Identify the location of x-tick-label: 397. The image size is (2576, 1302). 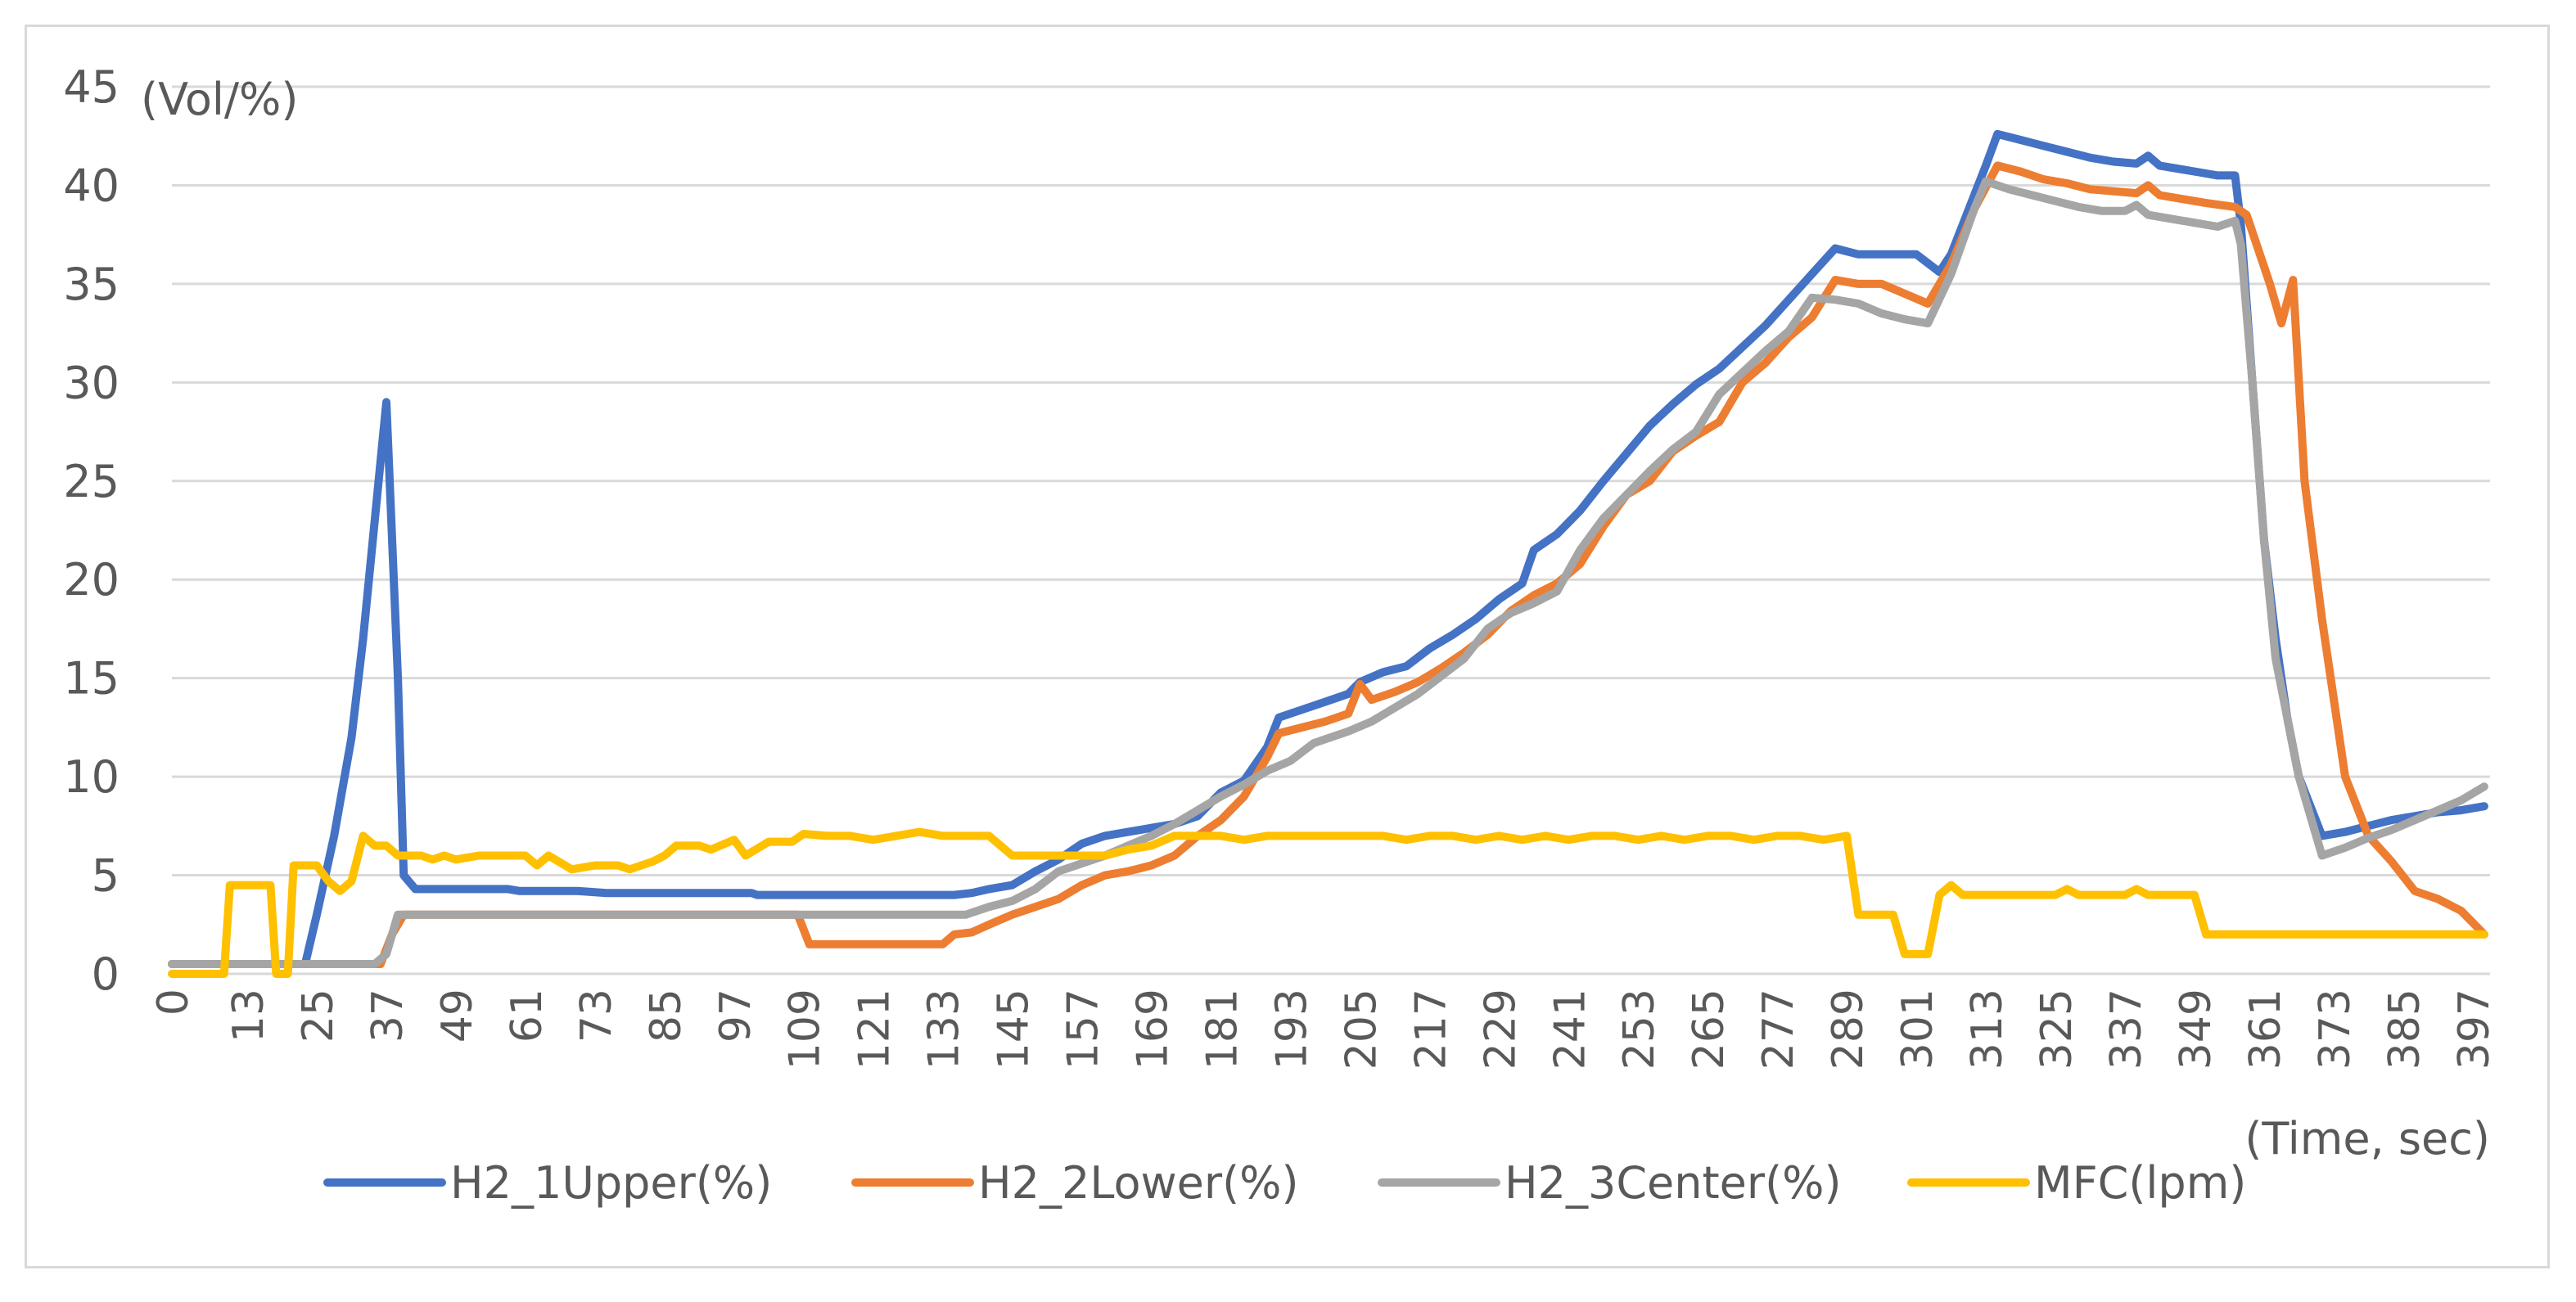
(2474, 1029).